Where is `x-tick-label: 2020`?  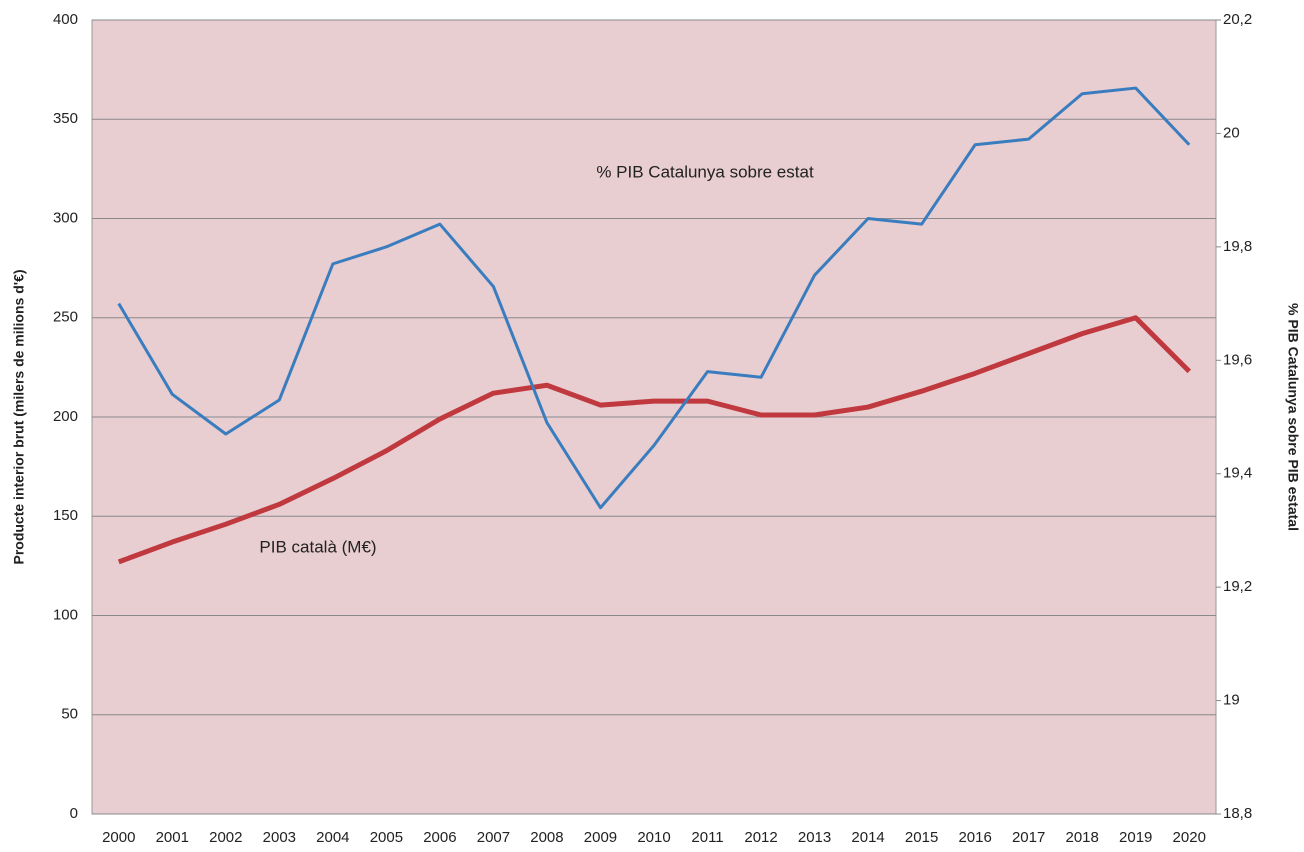 x-tick-label: 2020 is located at coordinates (1189, 837).